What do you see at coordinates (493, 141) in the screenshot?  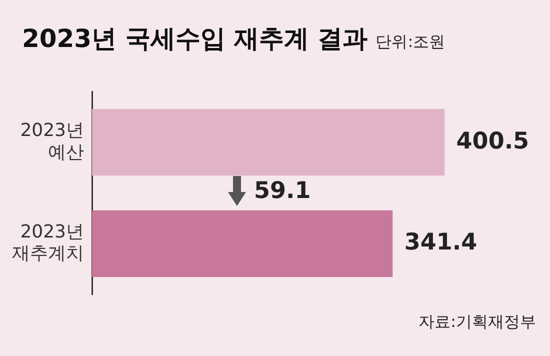 I see `data-label: 400.5` at bounding box center [493, 141].